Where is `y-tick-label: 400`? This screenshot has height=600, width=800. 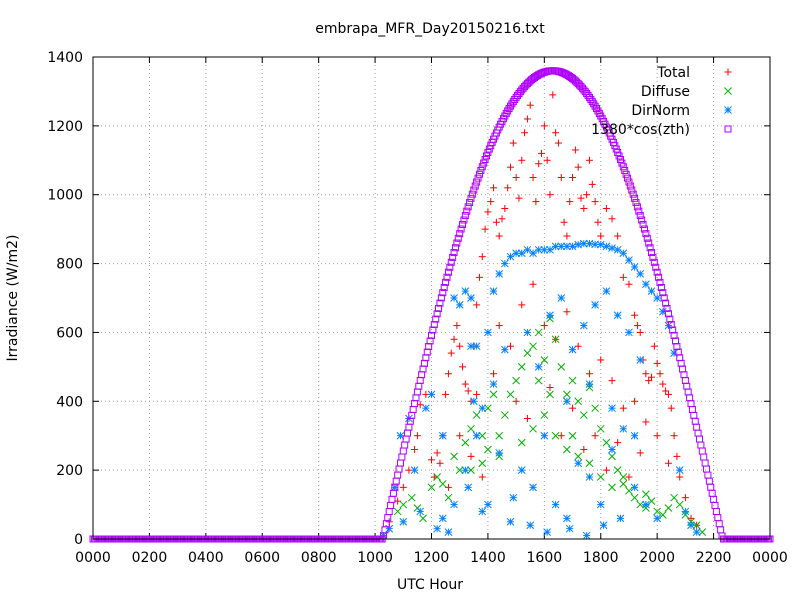
y-tick-label: 400 is located at coordinates (69, 402).